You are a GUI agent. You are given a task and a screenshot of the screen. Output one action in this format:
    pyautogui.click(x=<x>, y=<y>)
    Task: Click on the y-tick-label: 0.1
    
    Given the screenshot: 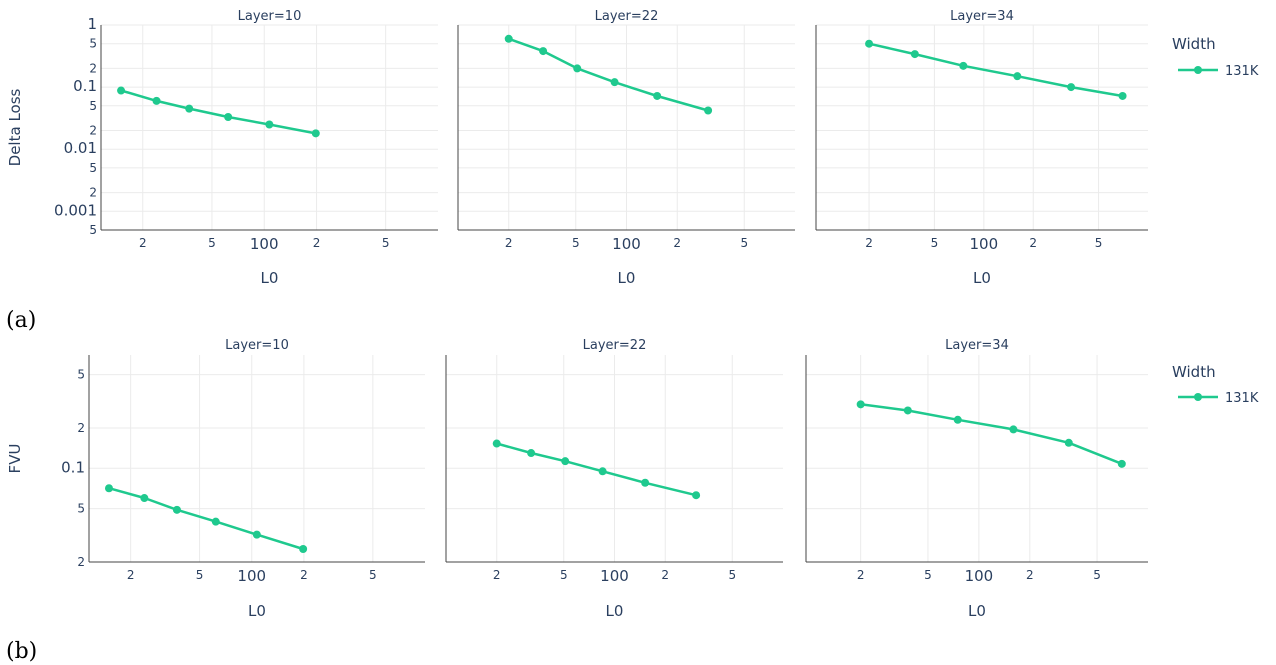 What is the action you would take?
    pyautogui.click(x=85, y=86)
    